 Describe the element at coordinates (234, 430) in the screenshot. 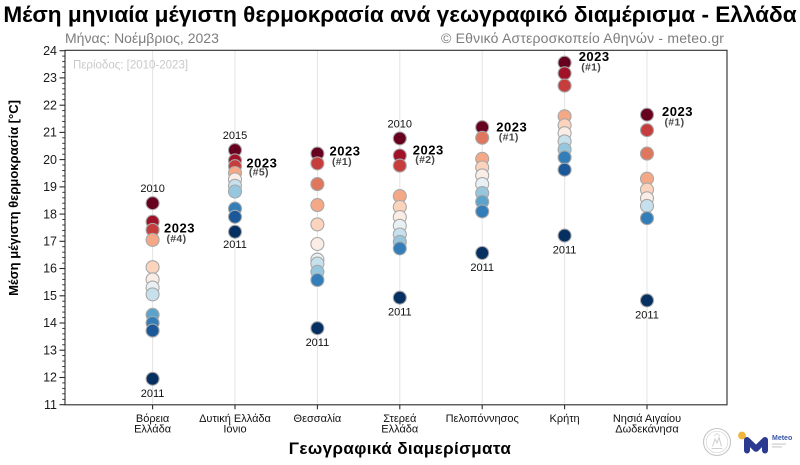

I see `svg-text: Ιόνιο` at that location.